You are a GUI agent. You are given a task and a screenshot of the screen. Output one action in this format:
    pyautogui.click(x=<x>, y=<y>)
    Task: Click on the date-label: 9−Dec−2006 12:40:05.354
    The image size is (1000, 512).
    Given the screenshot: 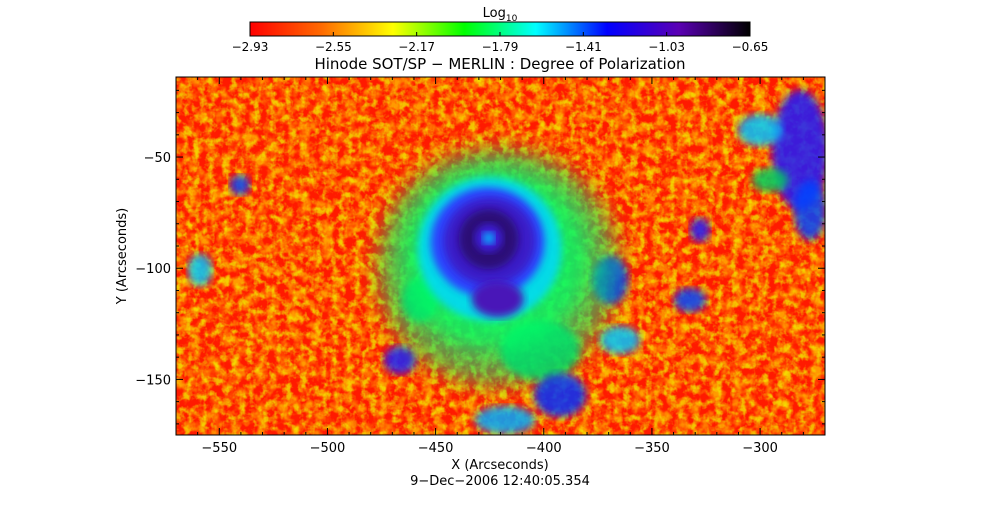 What is the action you would take?
    pyautogui.click(x=500, y=481)
    